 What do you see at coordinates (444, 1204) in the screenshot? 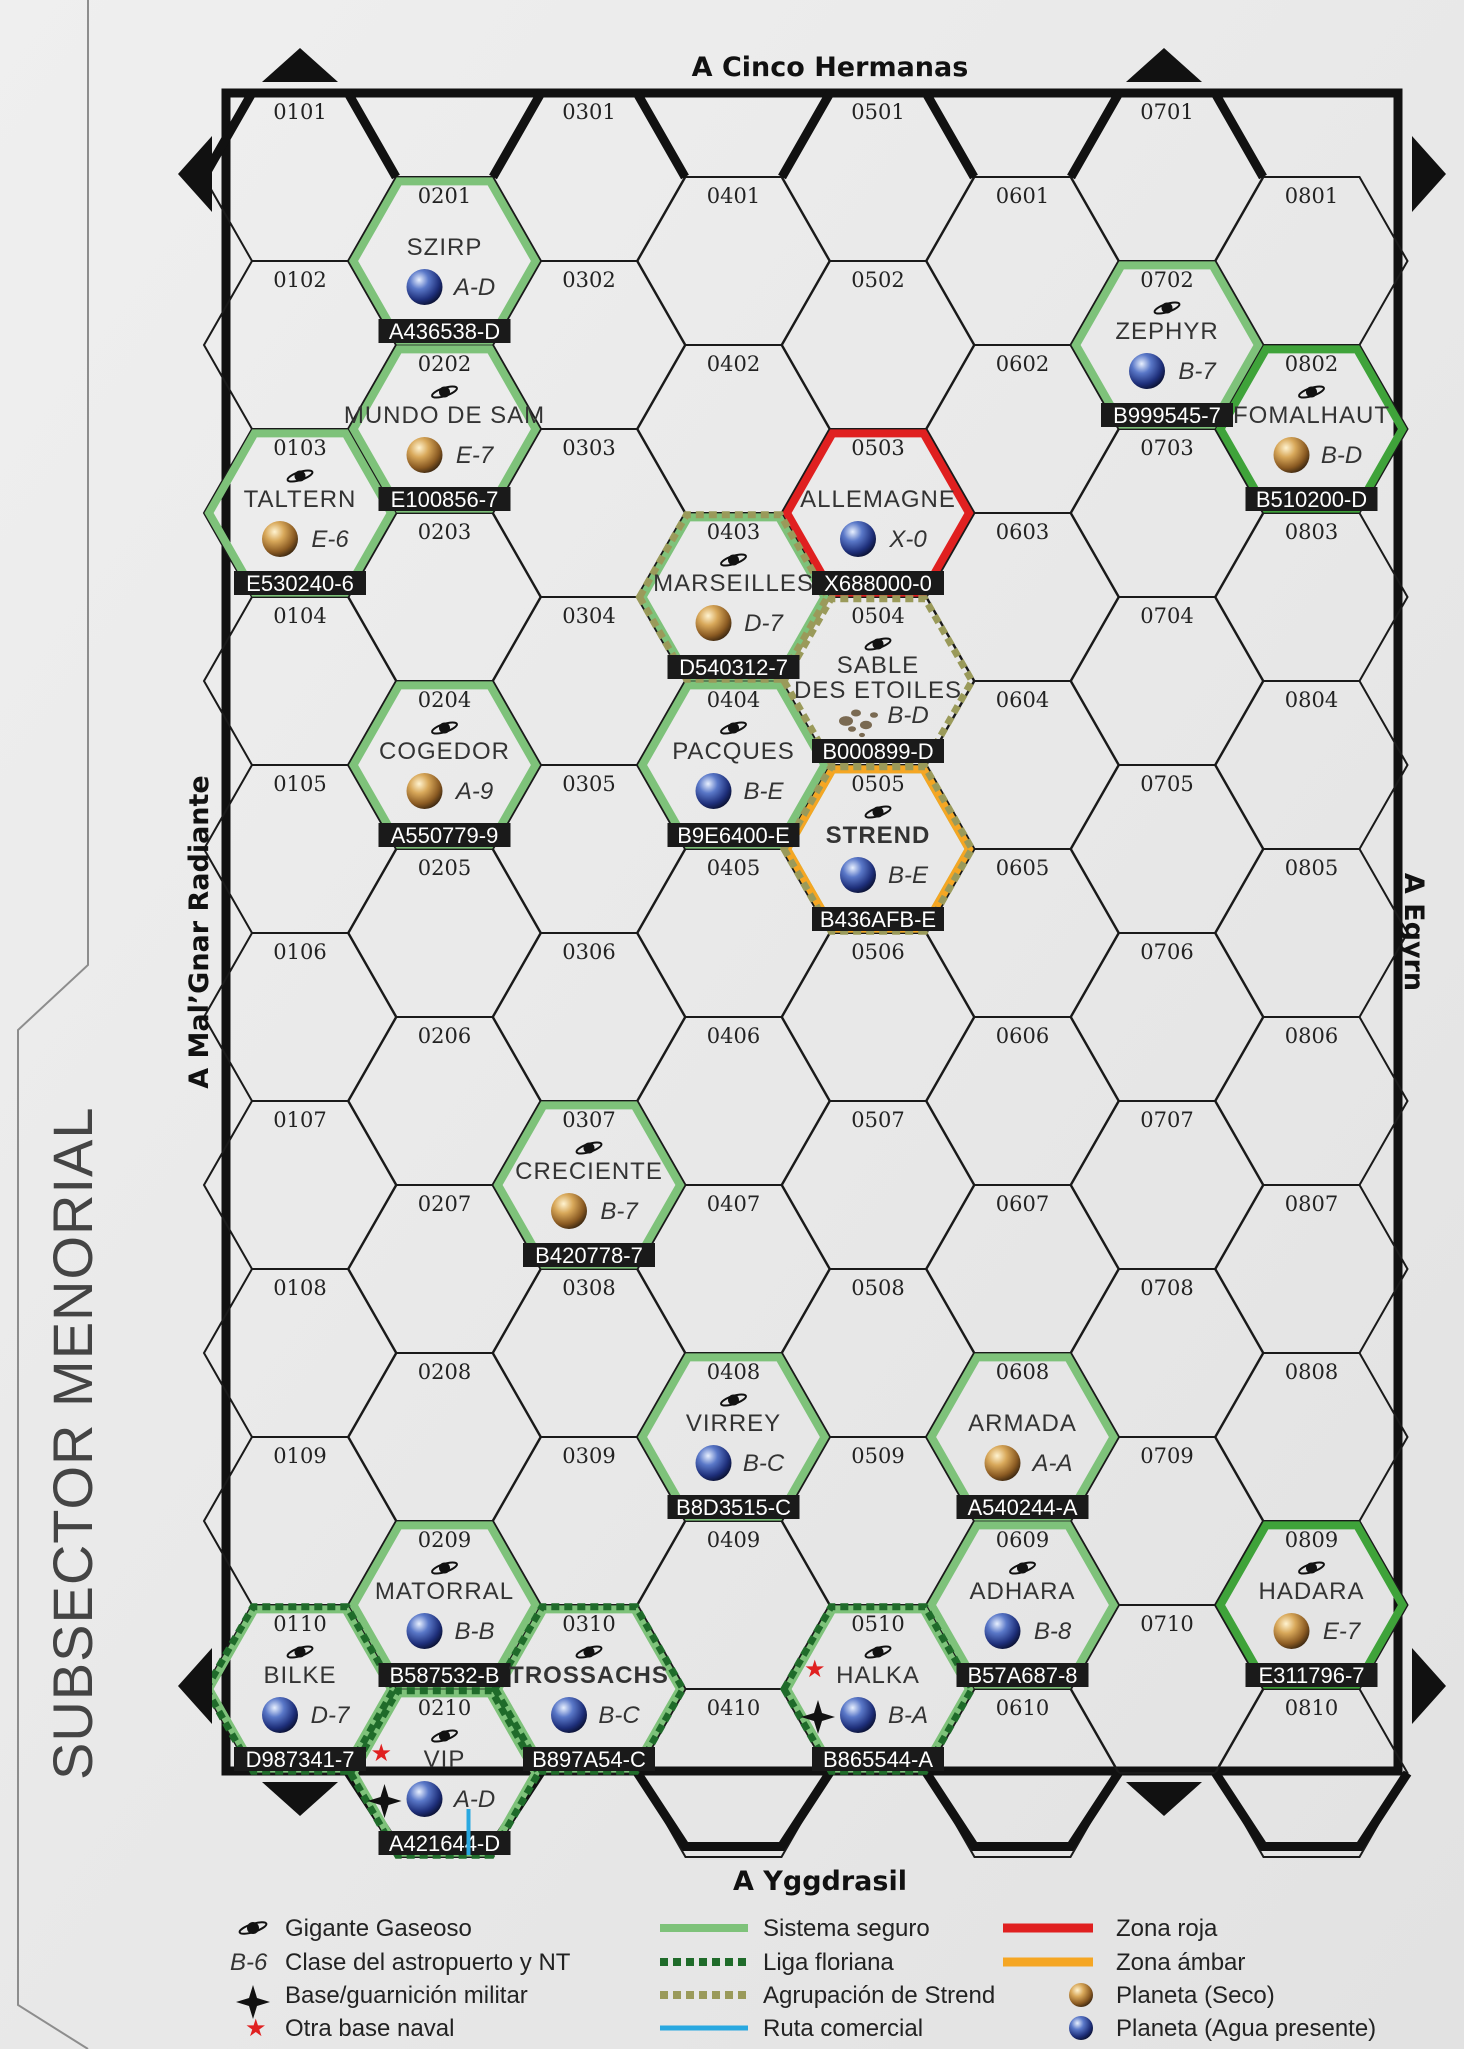
I see `hex-number: 0207` at bounding box center [444, 1204].